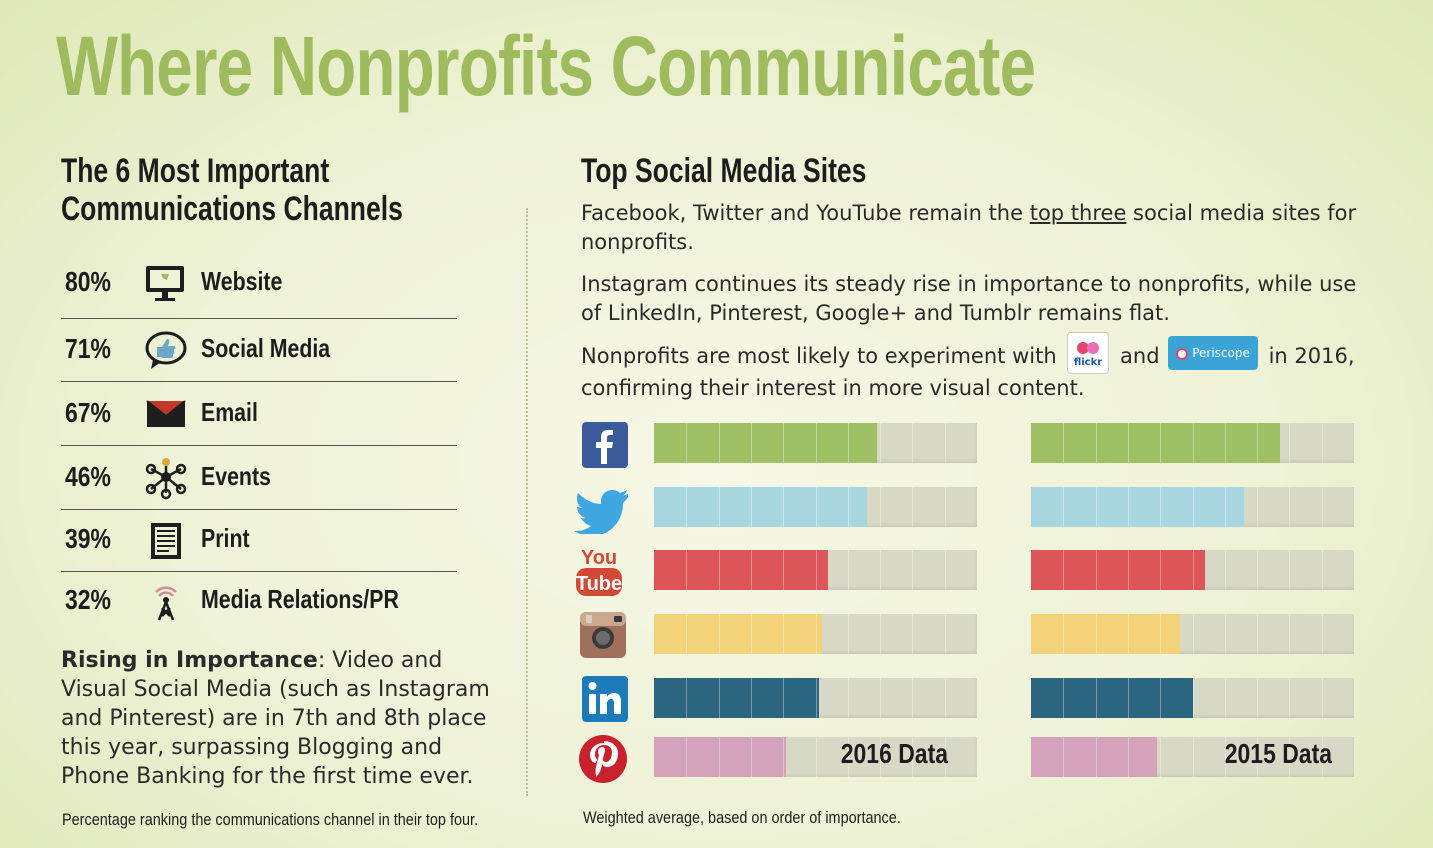 The height and width of the screenshot is (848, 1433). What do you see at coordinates (599, 558) in the screenshot?
I see `youtube-you-text: You` at bounding box center [599, 558].